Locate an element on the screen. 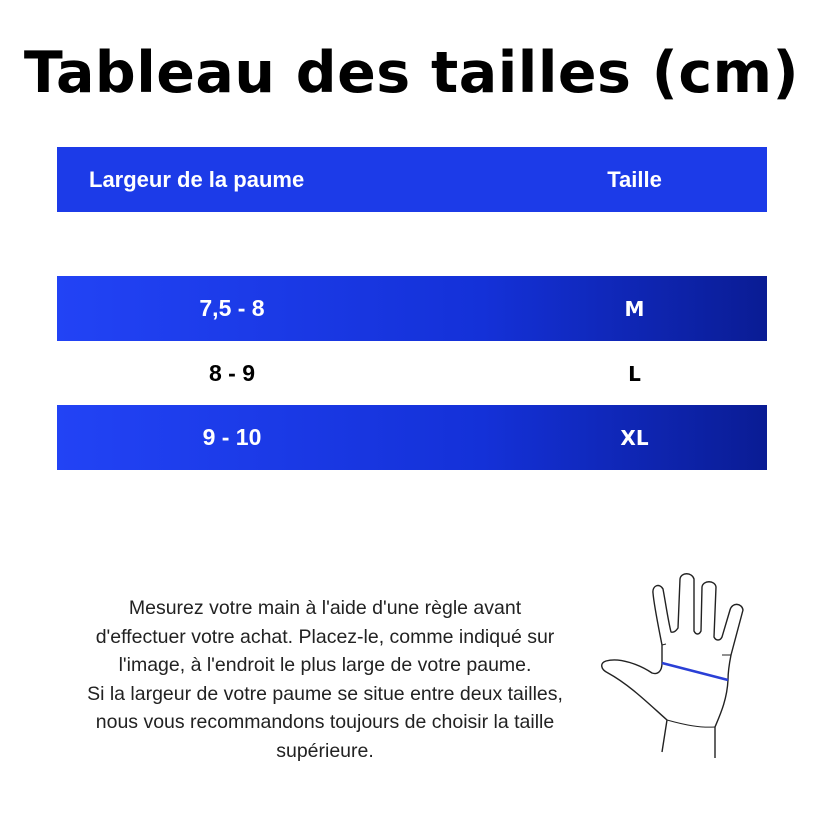 This screenshot has height=824, width=823. hand-outline is located at coordinates (672, 665).